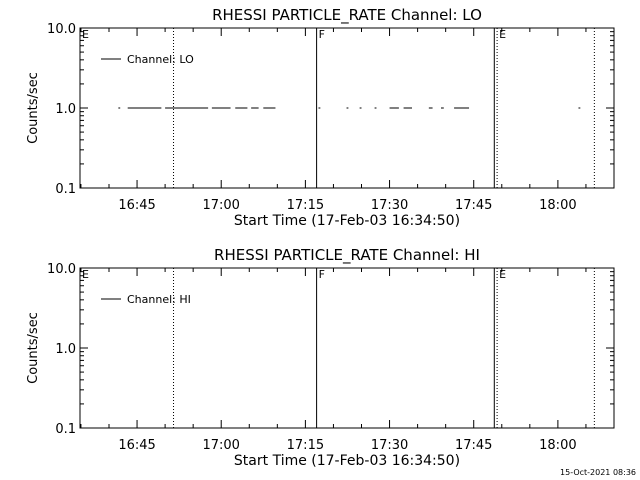 The image size is (640, 480). Describe the element at coordinates (160, 59) in the screenshot. I see `legend-label: Channel: LO` at that location.